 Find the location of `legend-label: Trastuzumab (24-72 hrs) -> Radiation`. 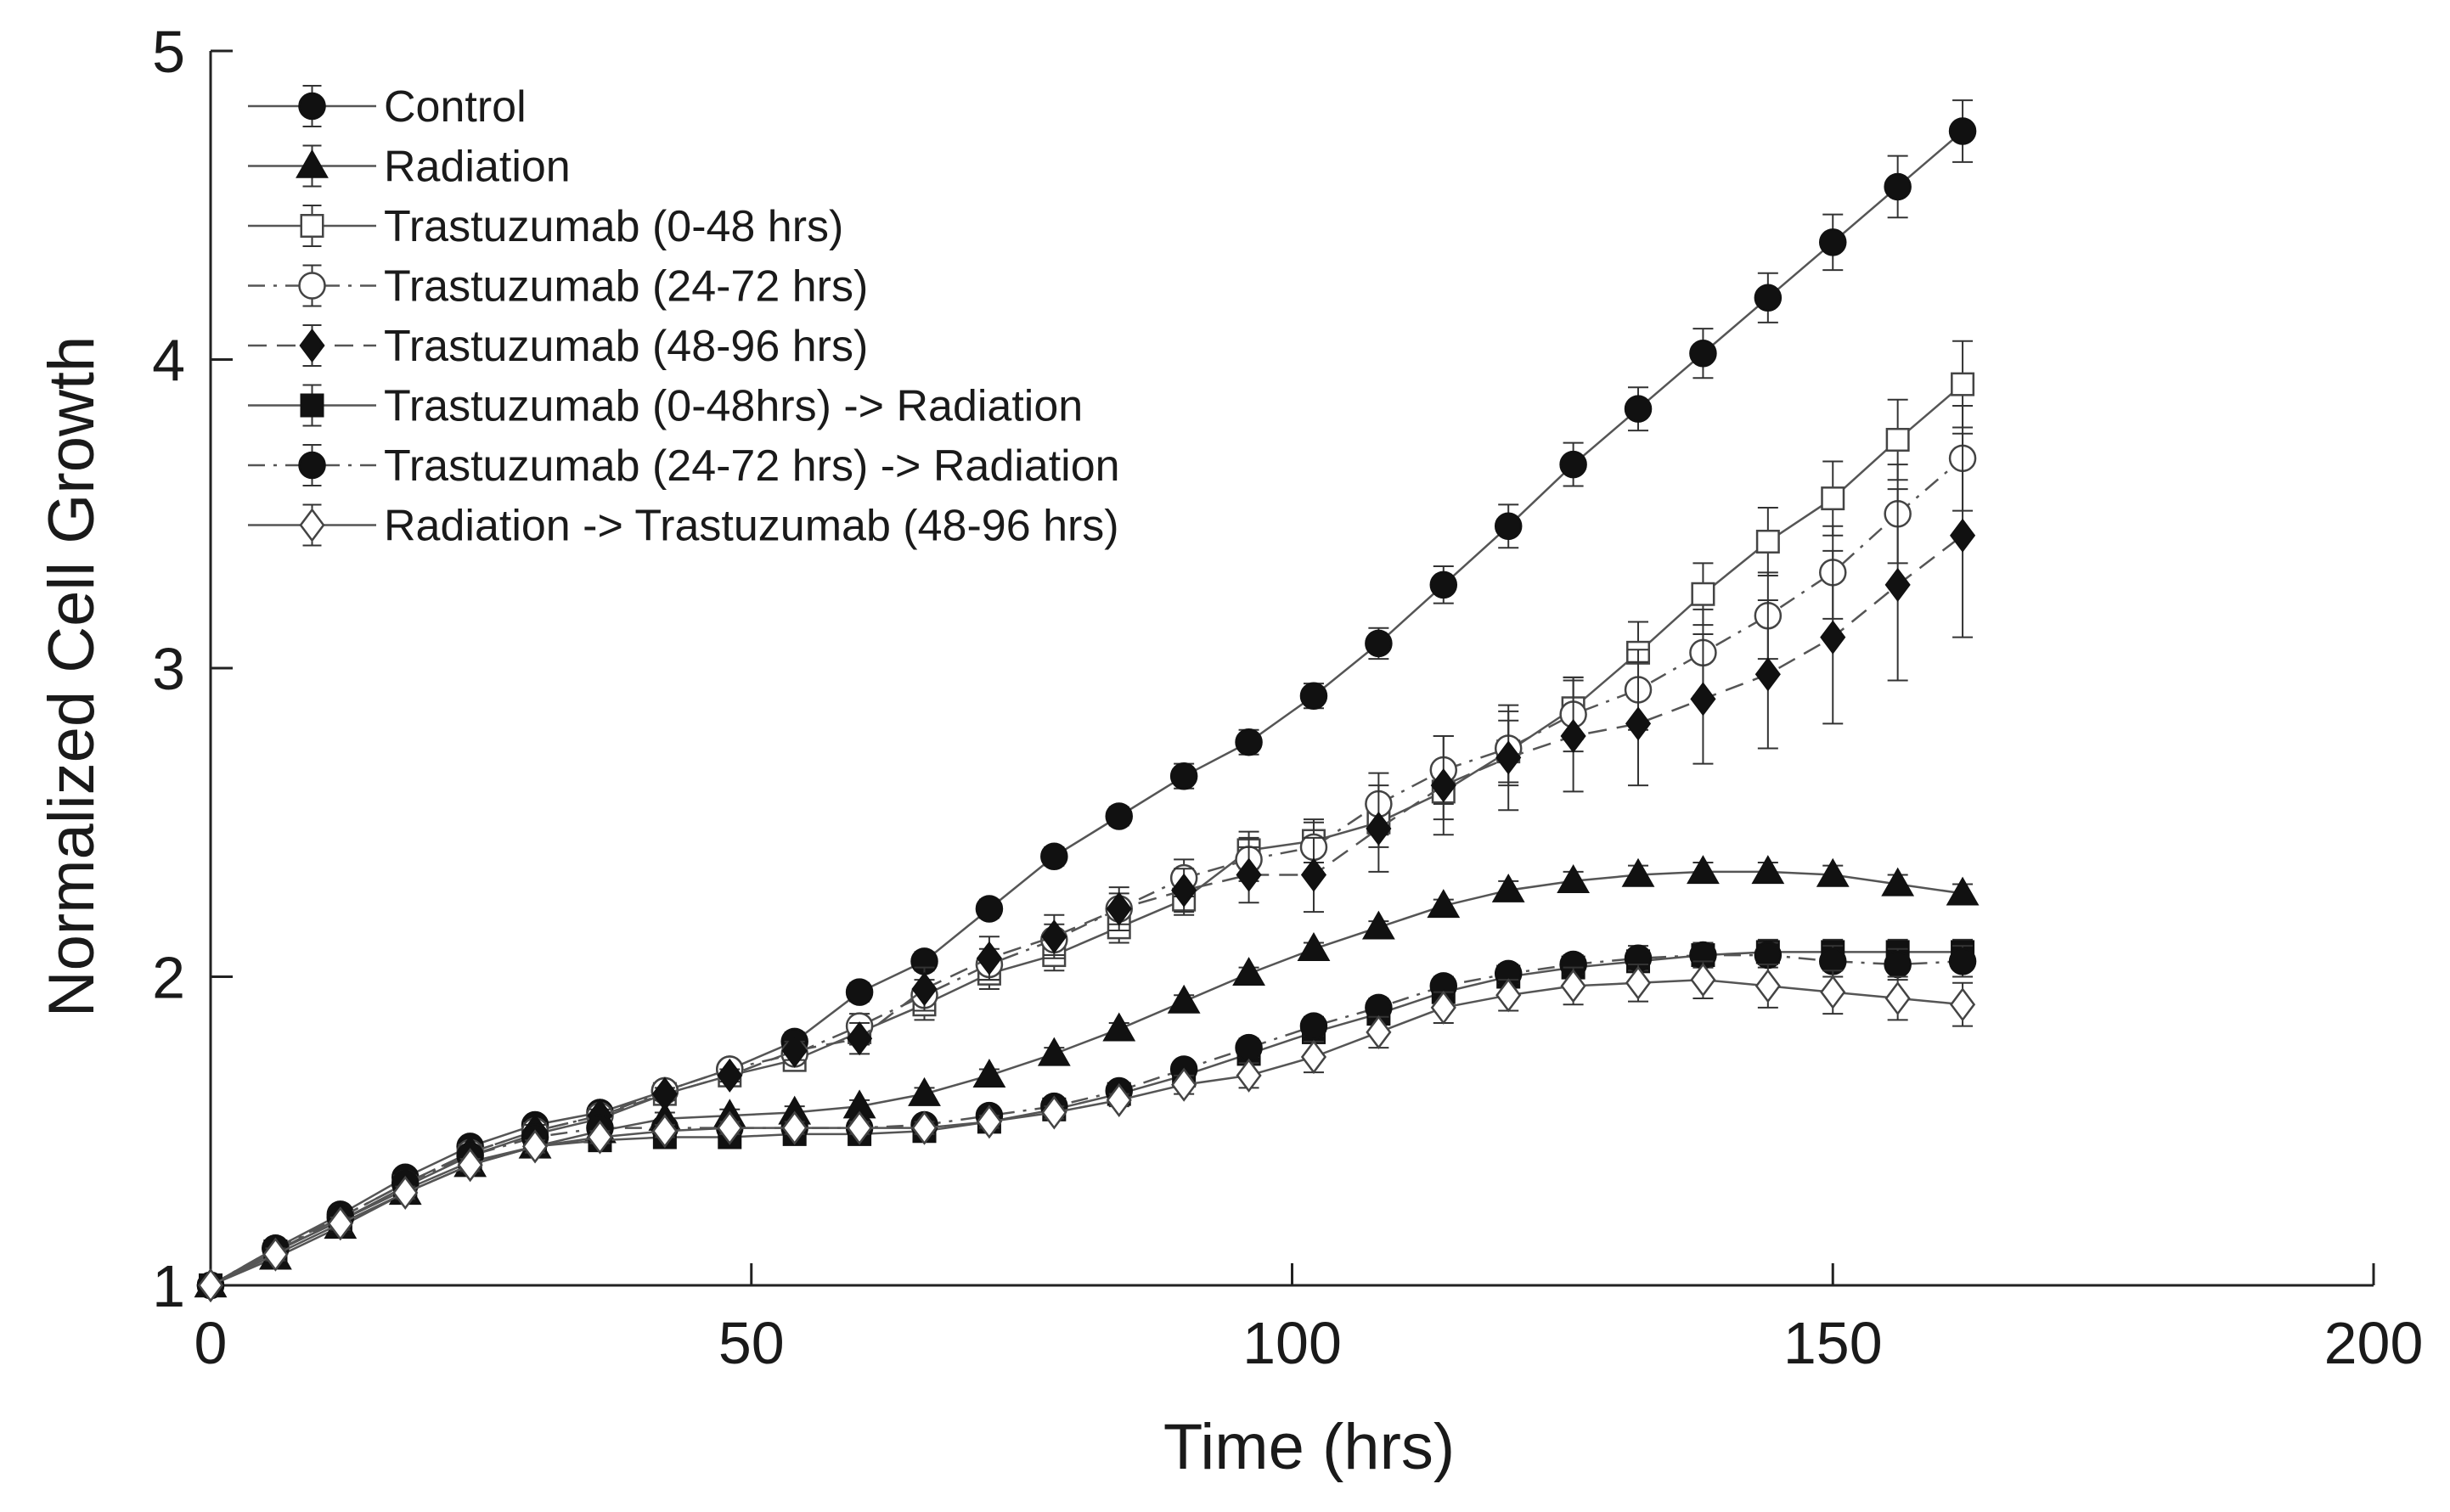

legend-label: Trastuzumab (24-72 hrs) -> Radiation is located at coordinates (752, 466).